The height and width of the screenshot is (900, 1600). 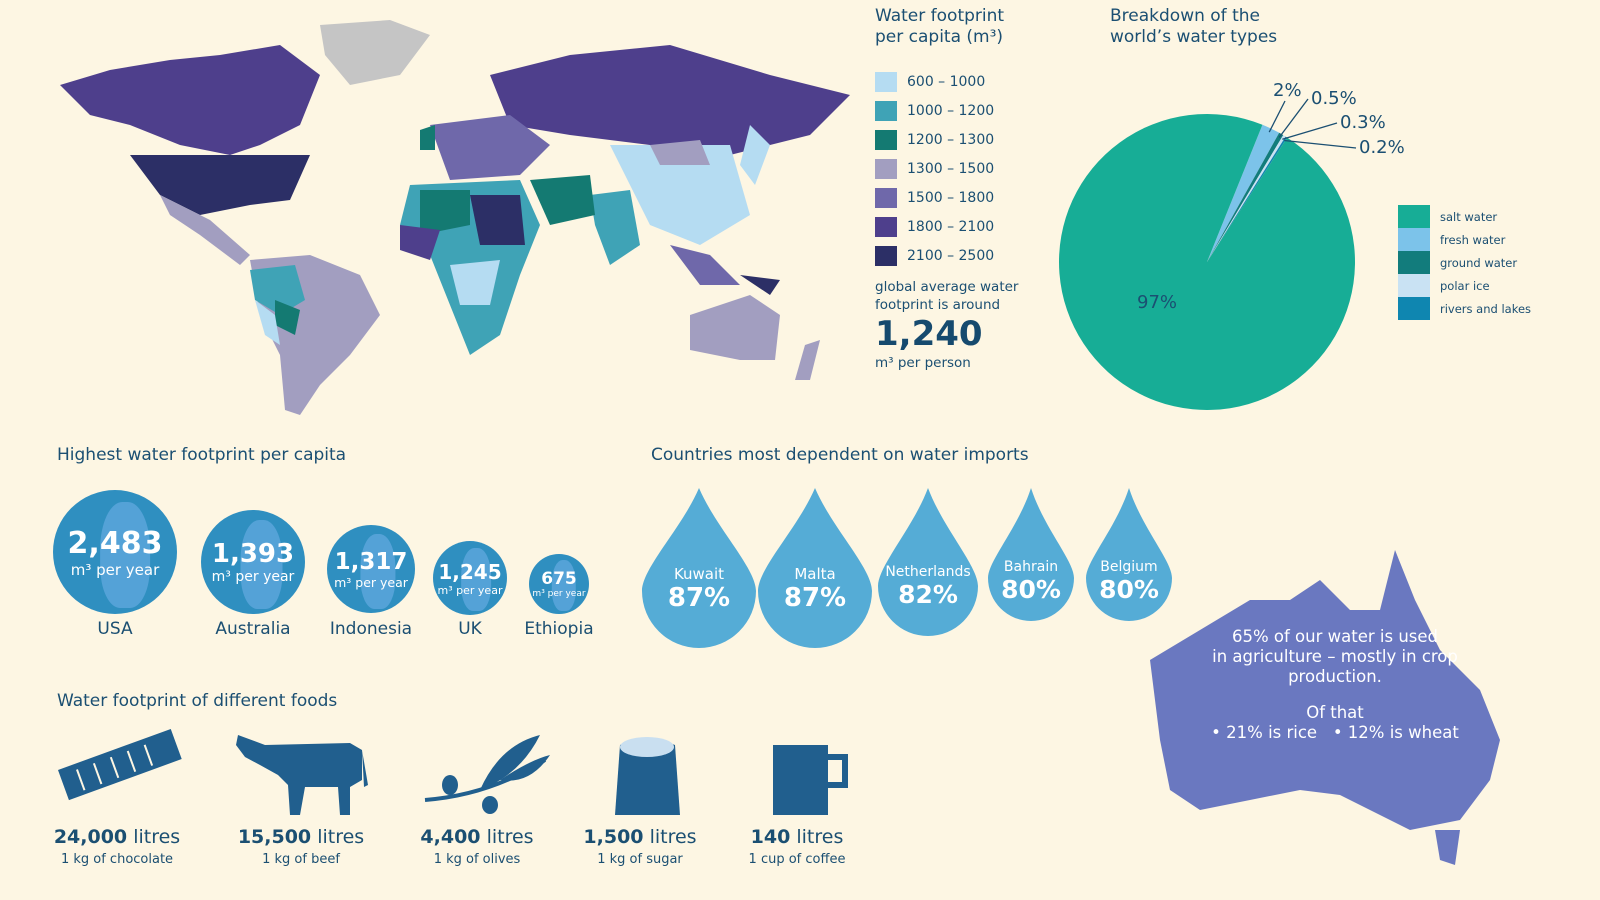 What do you see at coordinates (1363, 122) in the screenshot?
I see `pie-label: 0.3%` at bounding box center [1363, 122].